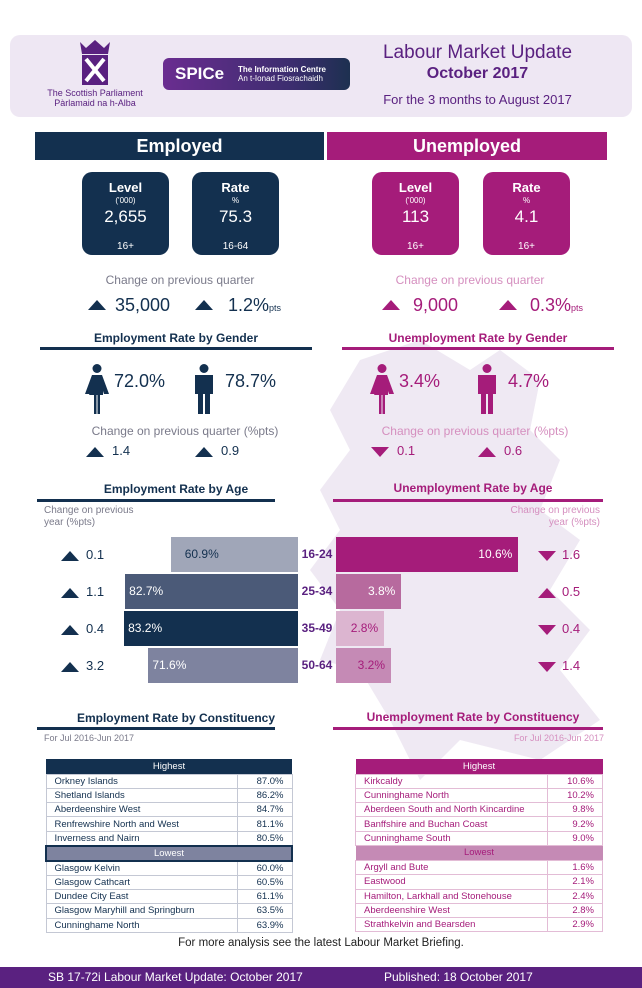  What do you see at coordinates (95, 103) in the screenshot?
I see `org-name-gaelic: Pàrlamaid na h-Alba` at bounding box center [95, 103].